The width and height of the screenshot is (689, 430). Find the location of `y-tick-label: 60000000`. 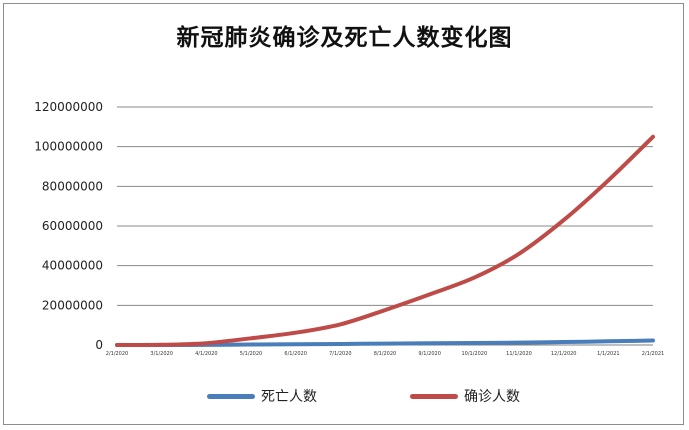

y-tick-label: 60000000 is located at coordinates (72, 226).